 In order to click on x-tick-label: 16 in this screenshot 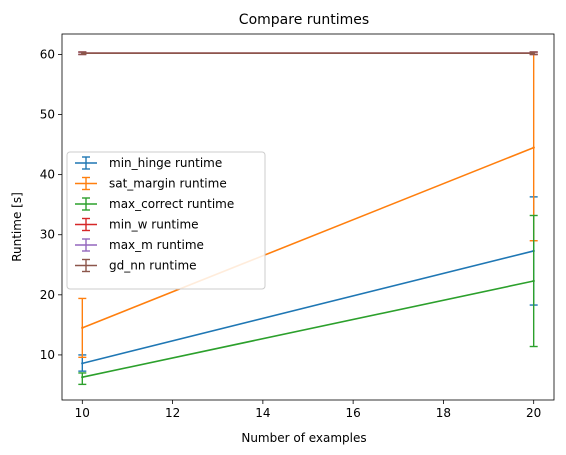, I will do `click(352, 413)`.